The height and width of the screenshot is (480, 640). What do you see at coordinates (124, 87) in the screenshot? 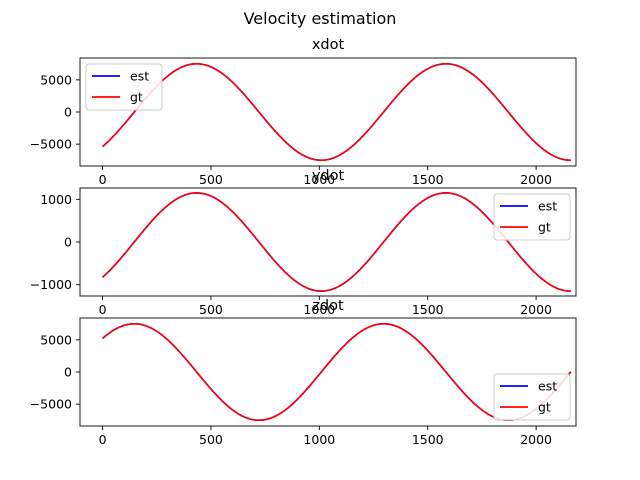
I see `legend-xdot: est gt` at bounding box center [124, 87].